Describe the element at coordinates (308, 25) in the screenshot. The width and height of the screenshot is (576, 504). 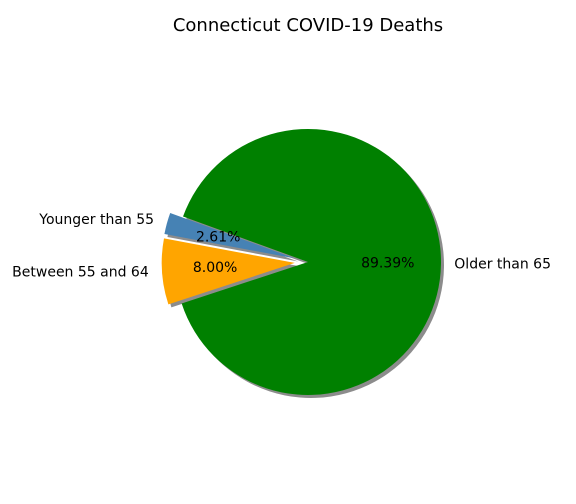
I see `chart-title: Connecticut COVID-19 Deaths` at that location.